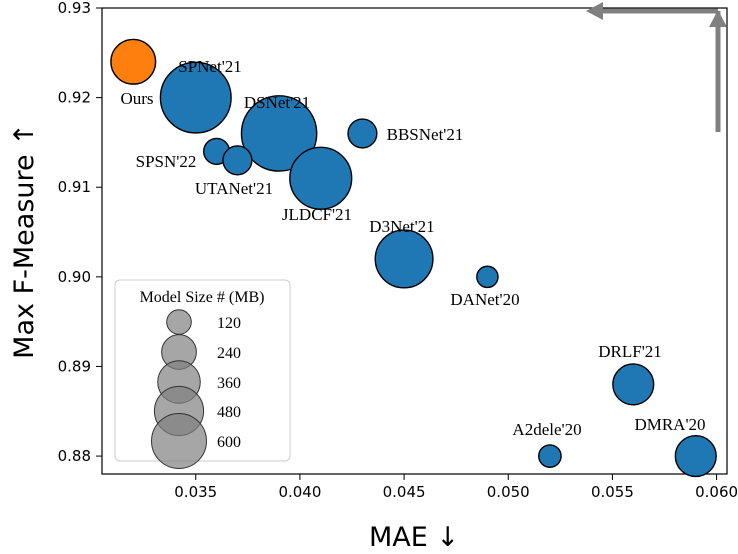 The height and width of the screenshot is (554, 738). I want to click on x-axis-label: MAE ↓, so click(414, 537).